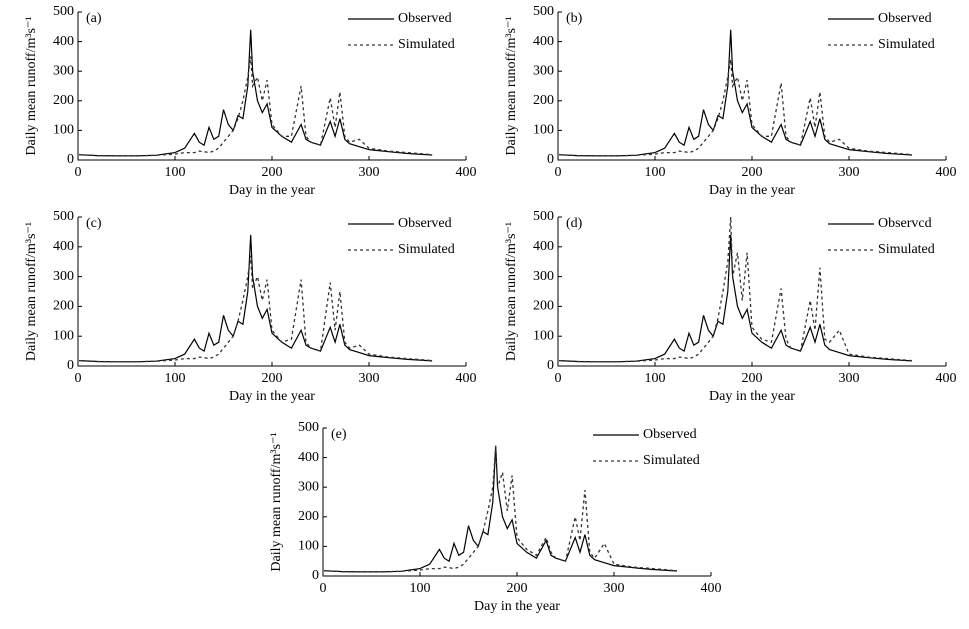  Describe the element at coordinates (574, 223) in the screenshot. I see `panel-label: (d)` at that location.